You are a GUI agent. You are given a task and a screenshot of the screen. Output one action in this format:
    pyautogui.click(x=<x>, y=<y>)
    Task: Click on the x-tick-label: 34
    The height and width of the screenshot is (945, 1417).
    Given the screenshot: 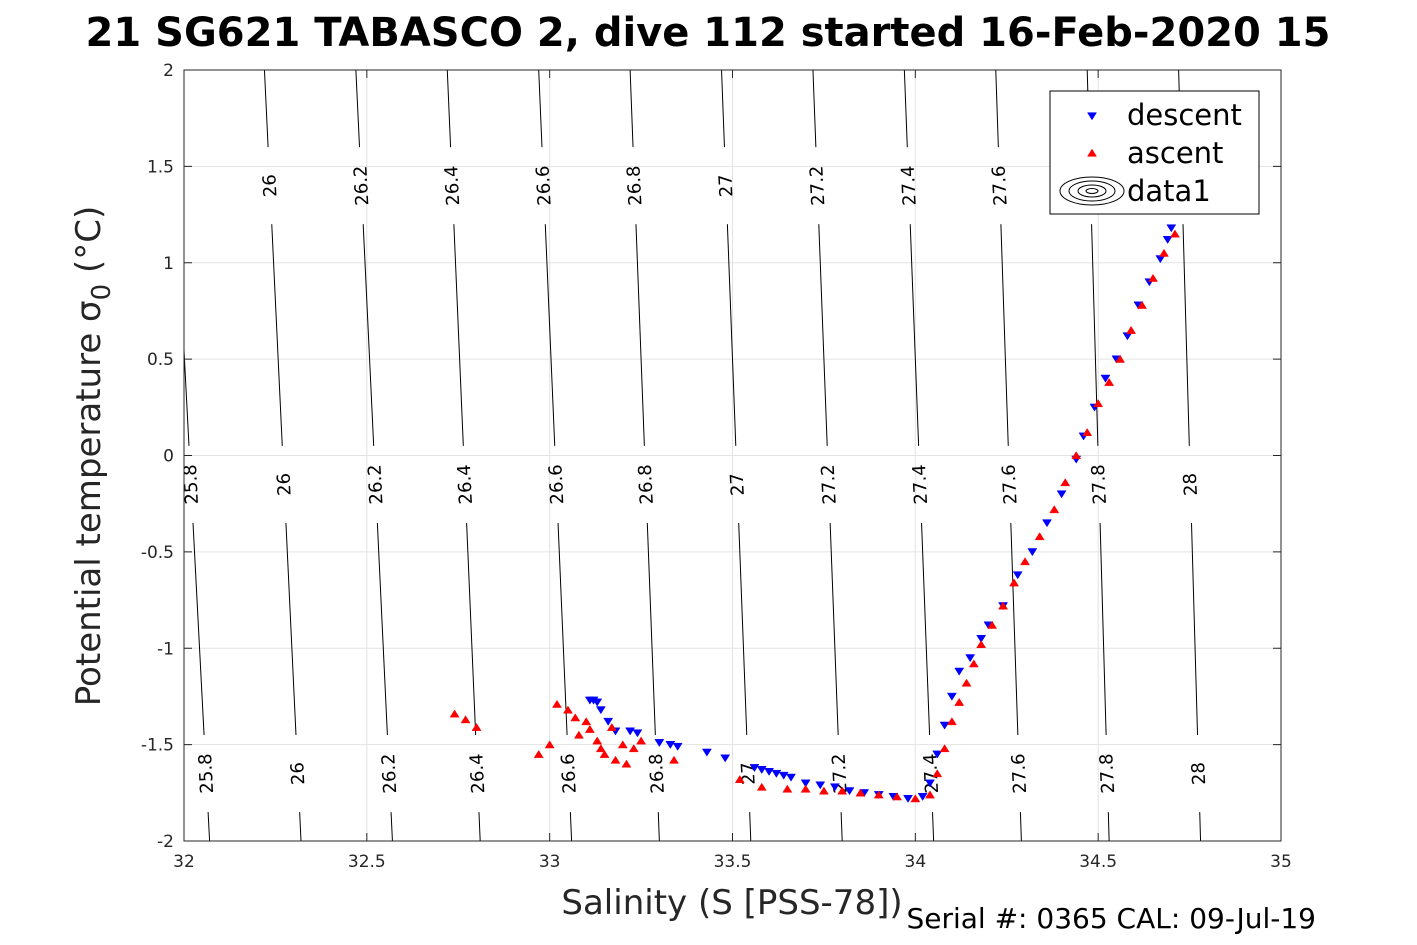 What is the action you would take?
    pyautogui.click(x=916, y=862)
    